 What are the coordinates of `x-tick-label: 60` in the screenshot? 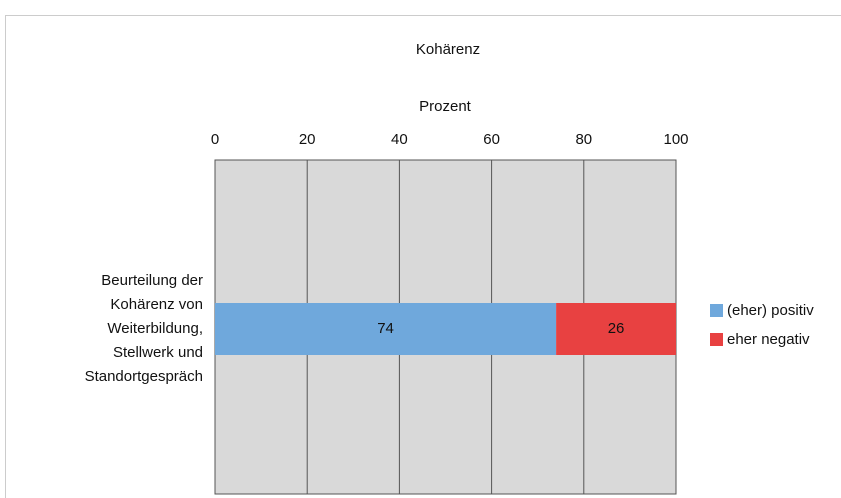 It's located at (491, 139).